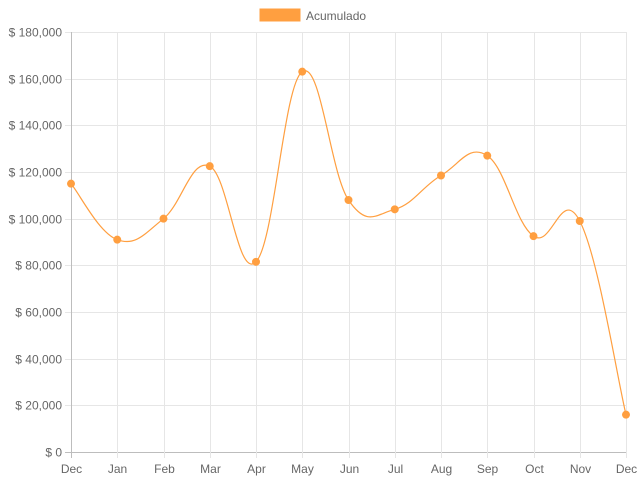 Image resolution: width=640 pixels, height=480 pixels. What do you see at coordinates (534, 469) in the screenshot?
I see `x-tick-label: Oct` at bounding box center [534, 469].